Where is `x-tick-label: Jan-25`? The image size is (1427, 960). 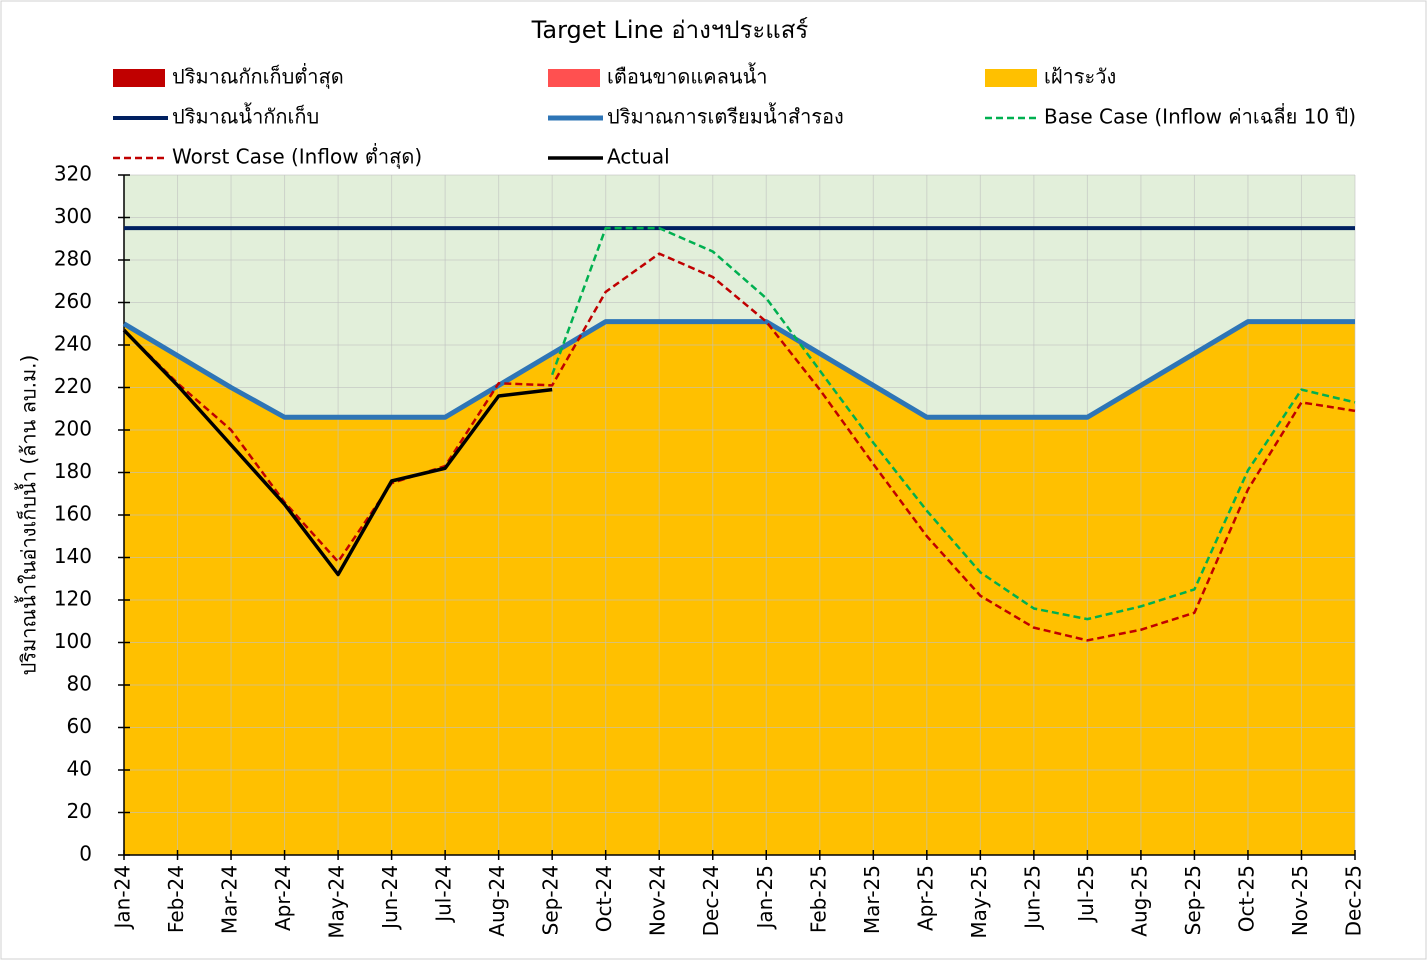
x-tick-label: Jan-25 is located at coordinates (765, 898).